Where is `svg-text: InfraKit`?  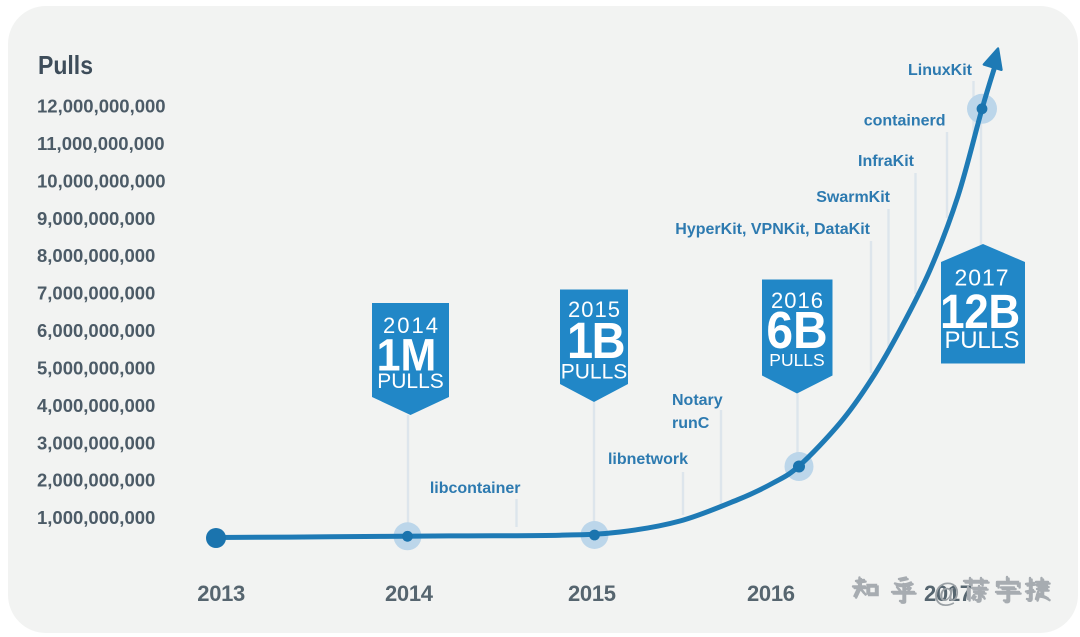
svg-text: InfraKit is located at coordinates (886, 161).